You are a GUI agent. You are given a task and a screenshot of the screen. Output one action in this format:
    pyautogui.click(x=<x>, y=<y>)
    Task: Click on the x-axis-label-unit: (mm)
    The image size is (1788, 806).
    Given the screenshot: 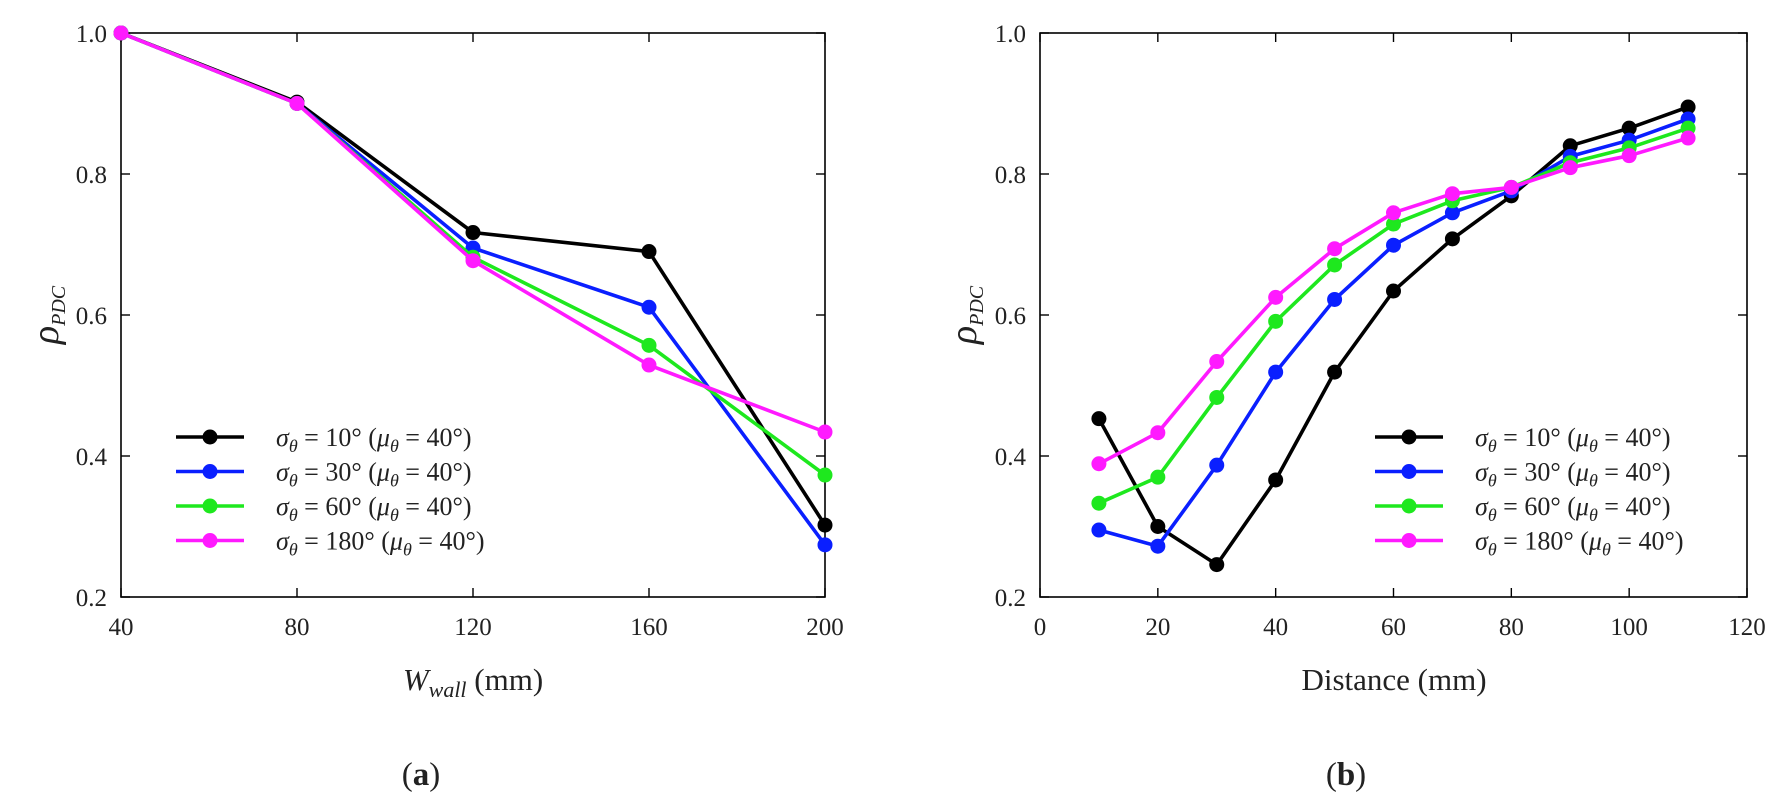 What is the action you would take?
    pyautogui.click(x=505, y=679)
    